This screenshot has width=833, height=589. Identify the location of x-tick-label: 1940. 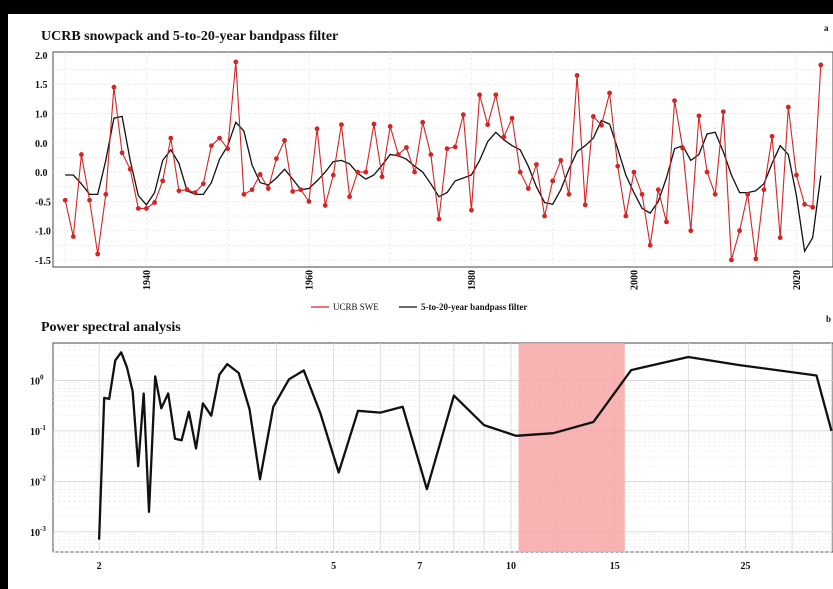
(147, 280).